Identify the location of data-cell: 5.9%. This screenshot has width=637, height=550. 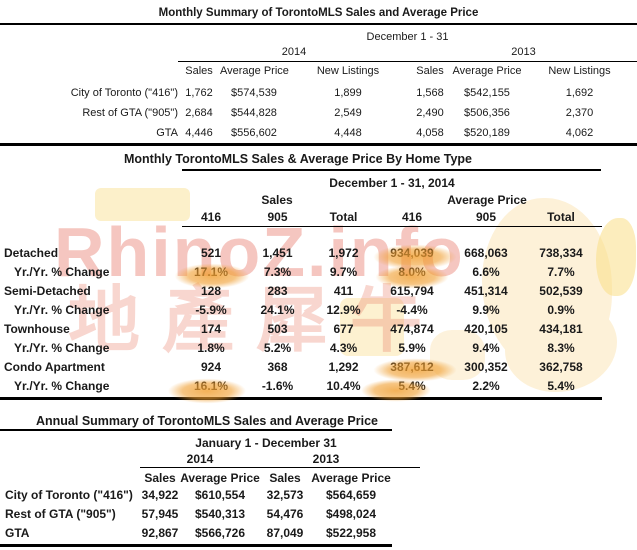
(412, 348).